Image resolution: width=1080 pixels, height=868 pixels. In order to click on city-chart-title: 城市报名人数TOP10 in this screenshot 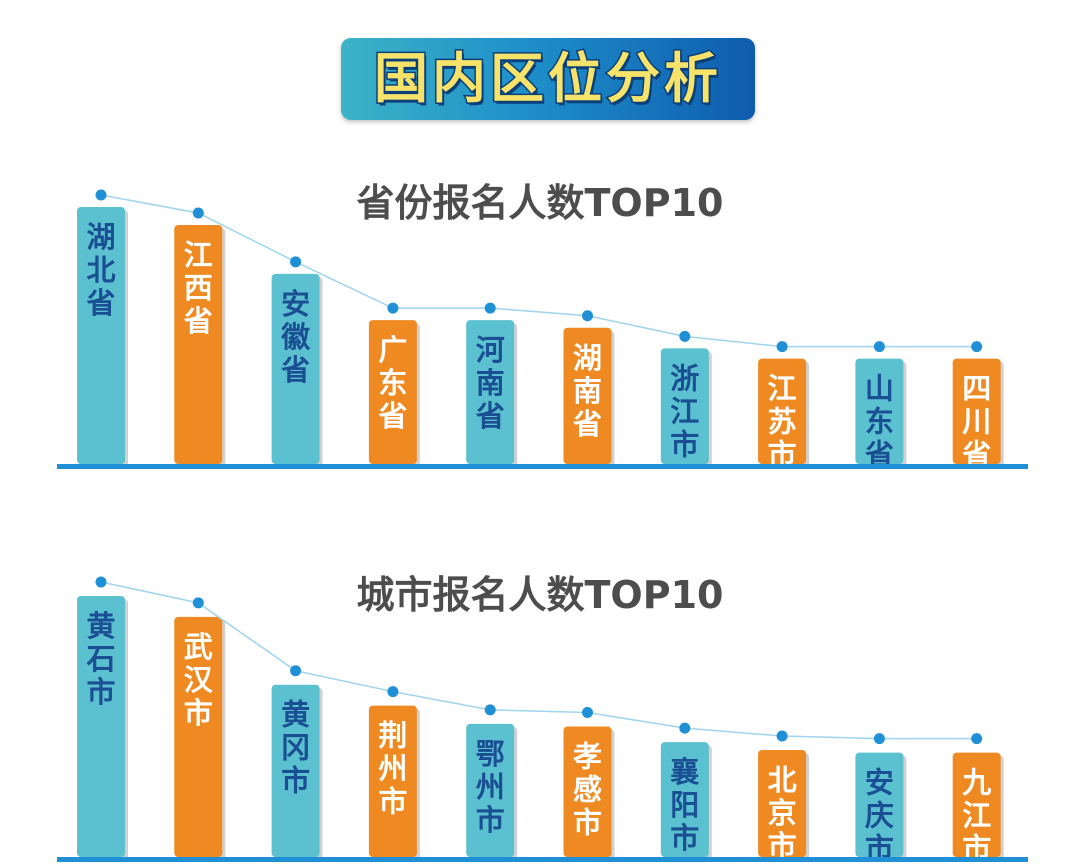, I will do `click(540, 595)`.